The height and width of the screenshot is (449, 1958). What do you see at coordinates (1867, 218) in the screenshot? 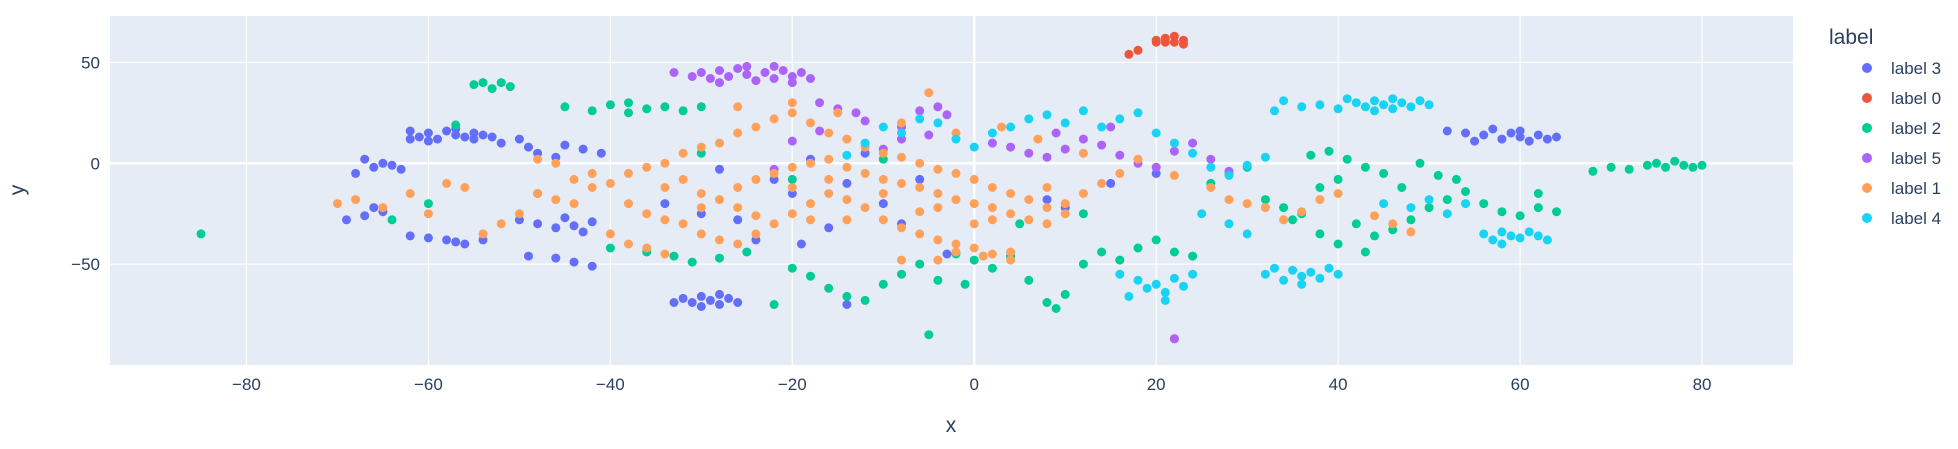
I see `legend-marker-icon` at bounding box center [1867, 218].